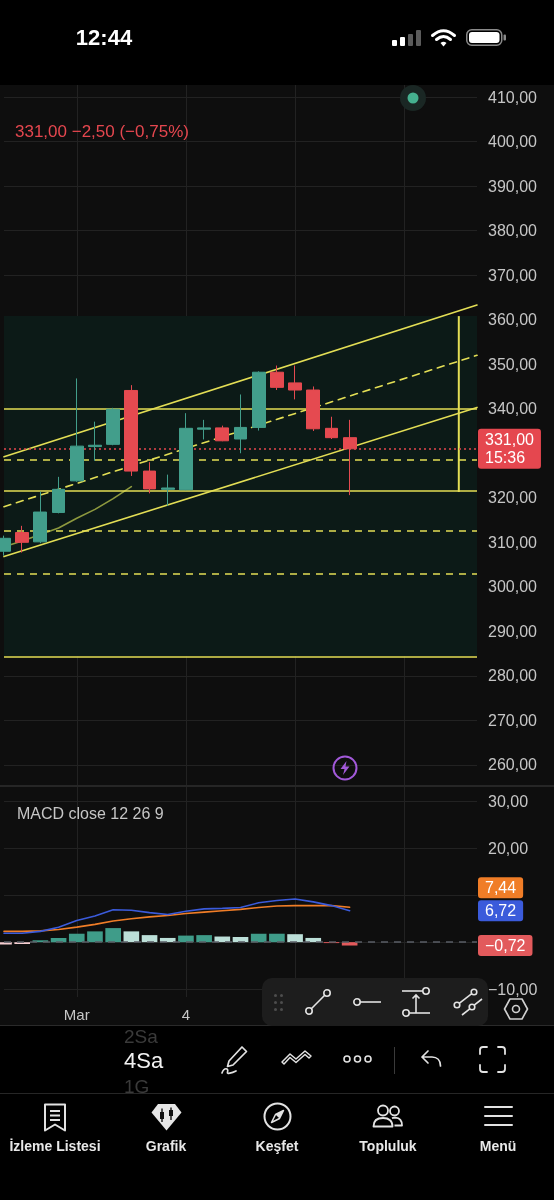 This screenshot has height=1200, width=554. Describe the element at coordinates (501, 888) in the screenshot. I see `text: 7,44` at that location.